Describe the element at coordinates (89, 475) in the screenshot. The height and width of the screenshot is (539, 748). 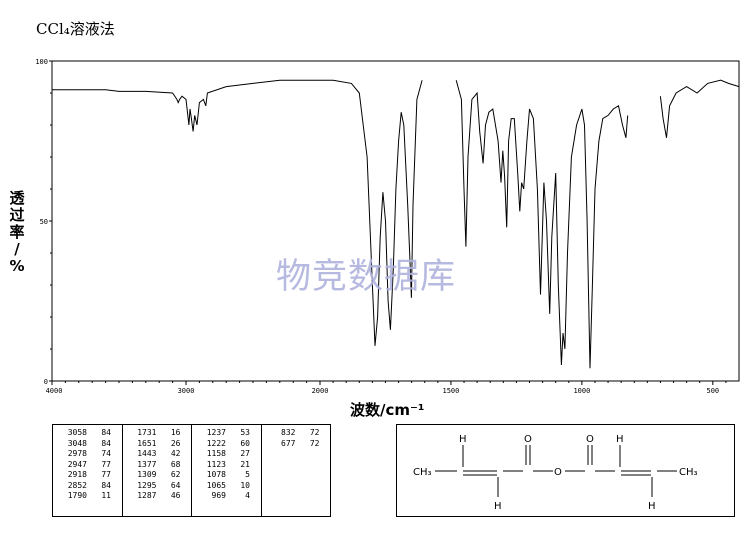
I see `peak-row: 2918 77` at that location.